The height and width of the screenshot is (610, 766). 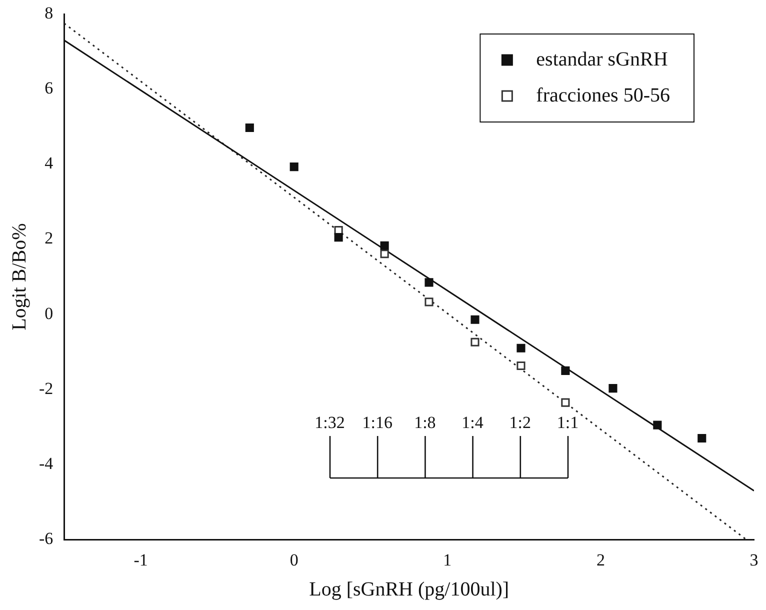 I want to click on annotation: 1:32, so click(x=329, y=422).